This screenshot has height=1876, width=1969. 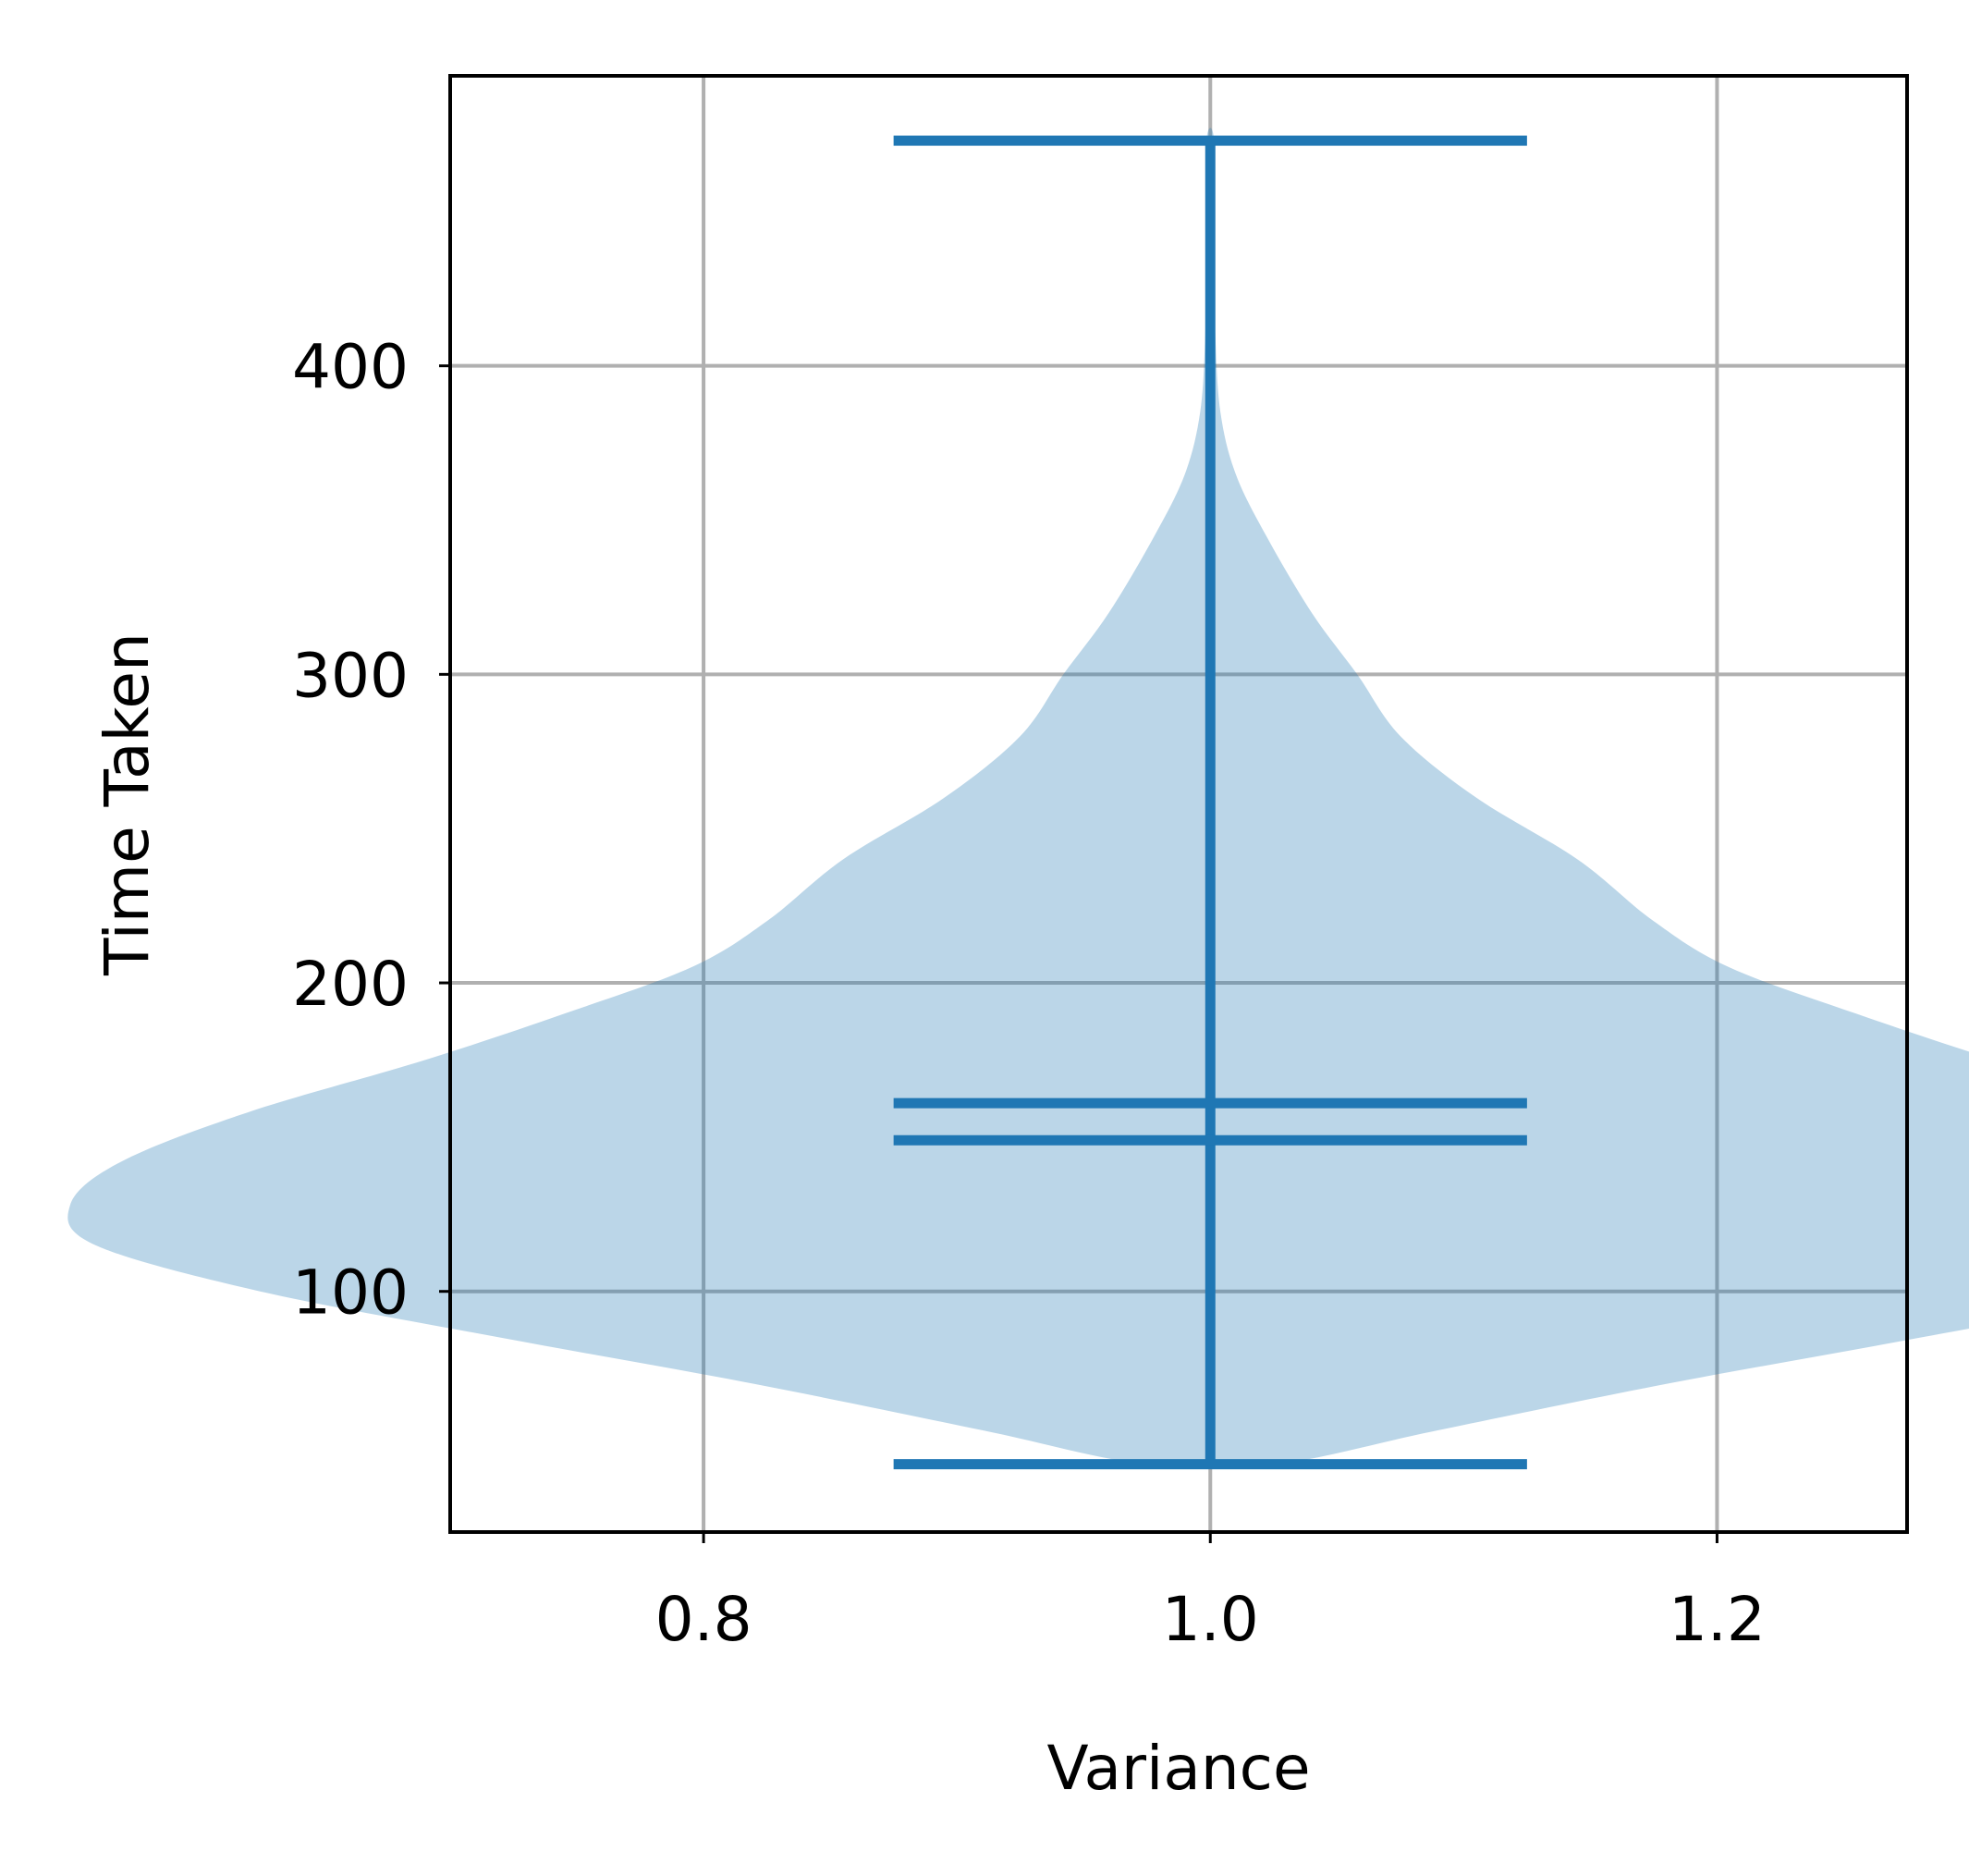 What do you see at coordinates (127, 804) in the screenshot?
I see `y-axis-label: Time Taken` at bounding box center [127, 804].